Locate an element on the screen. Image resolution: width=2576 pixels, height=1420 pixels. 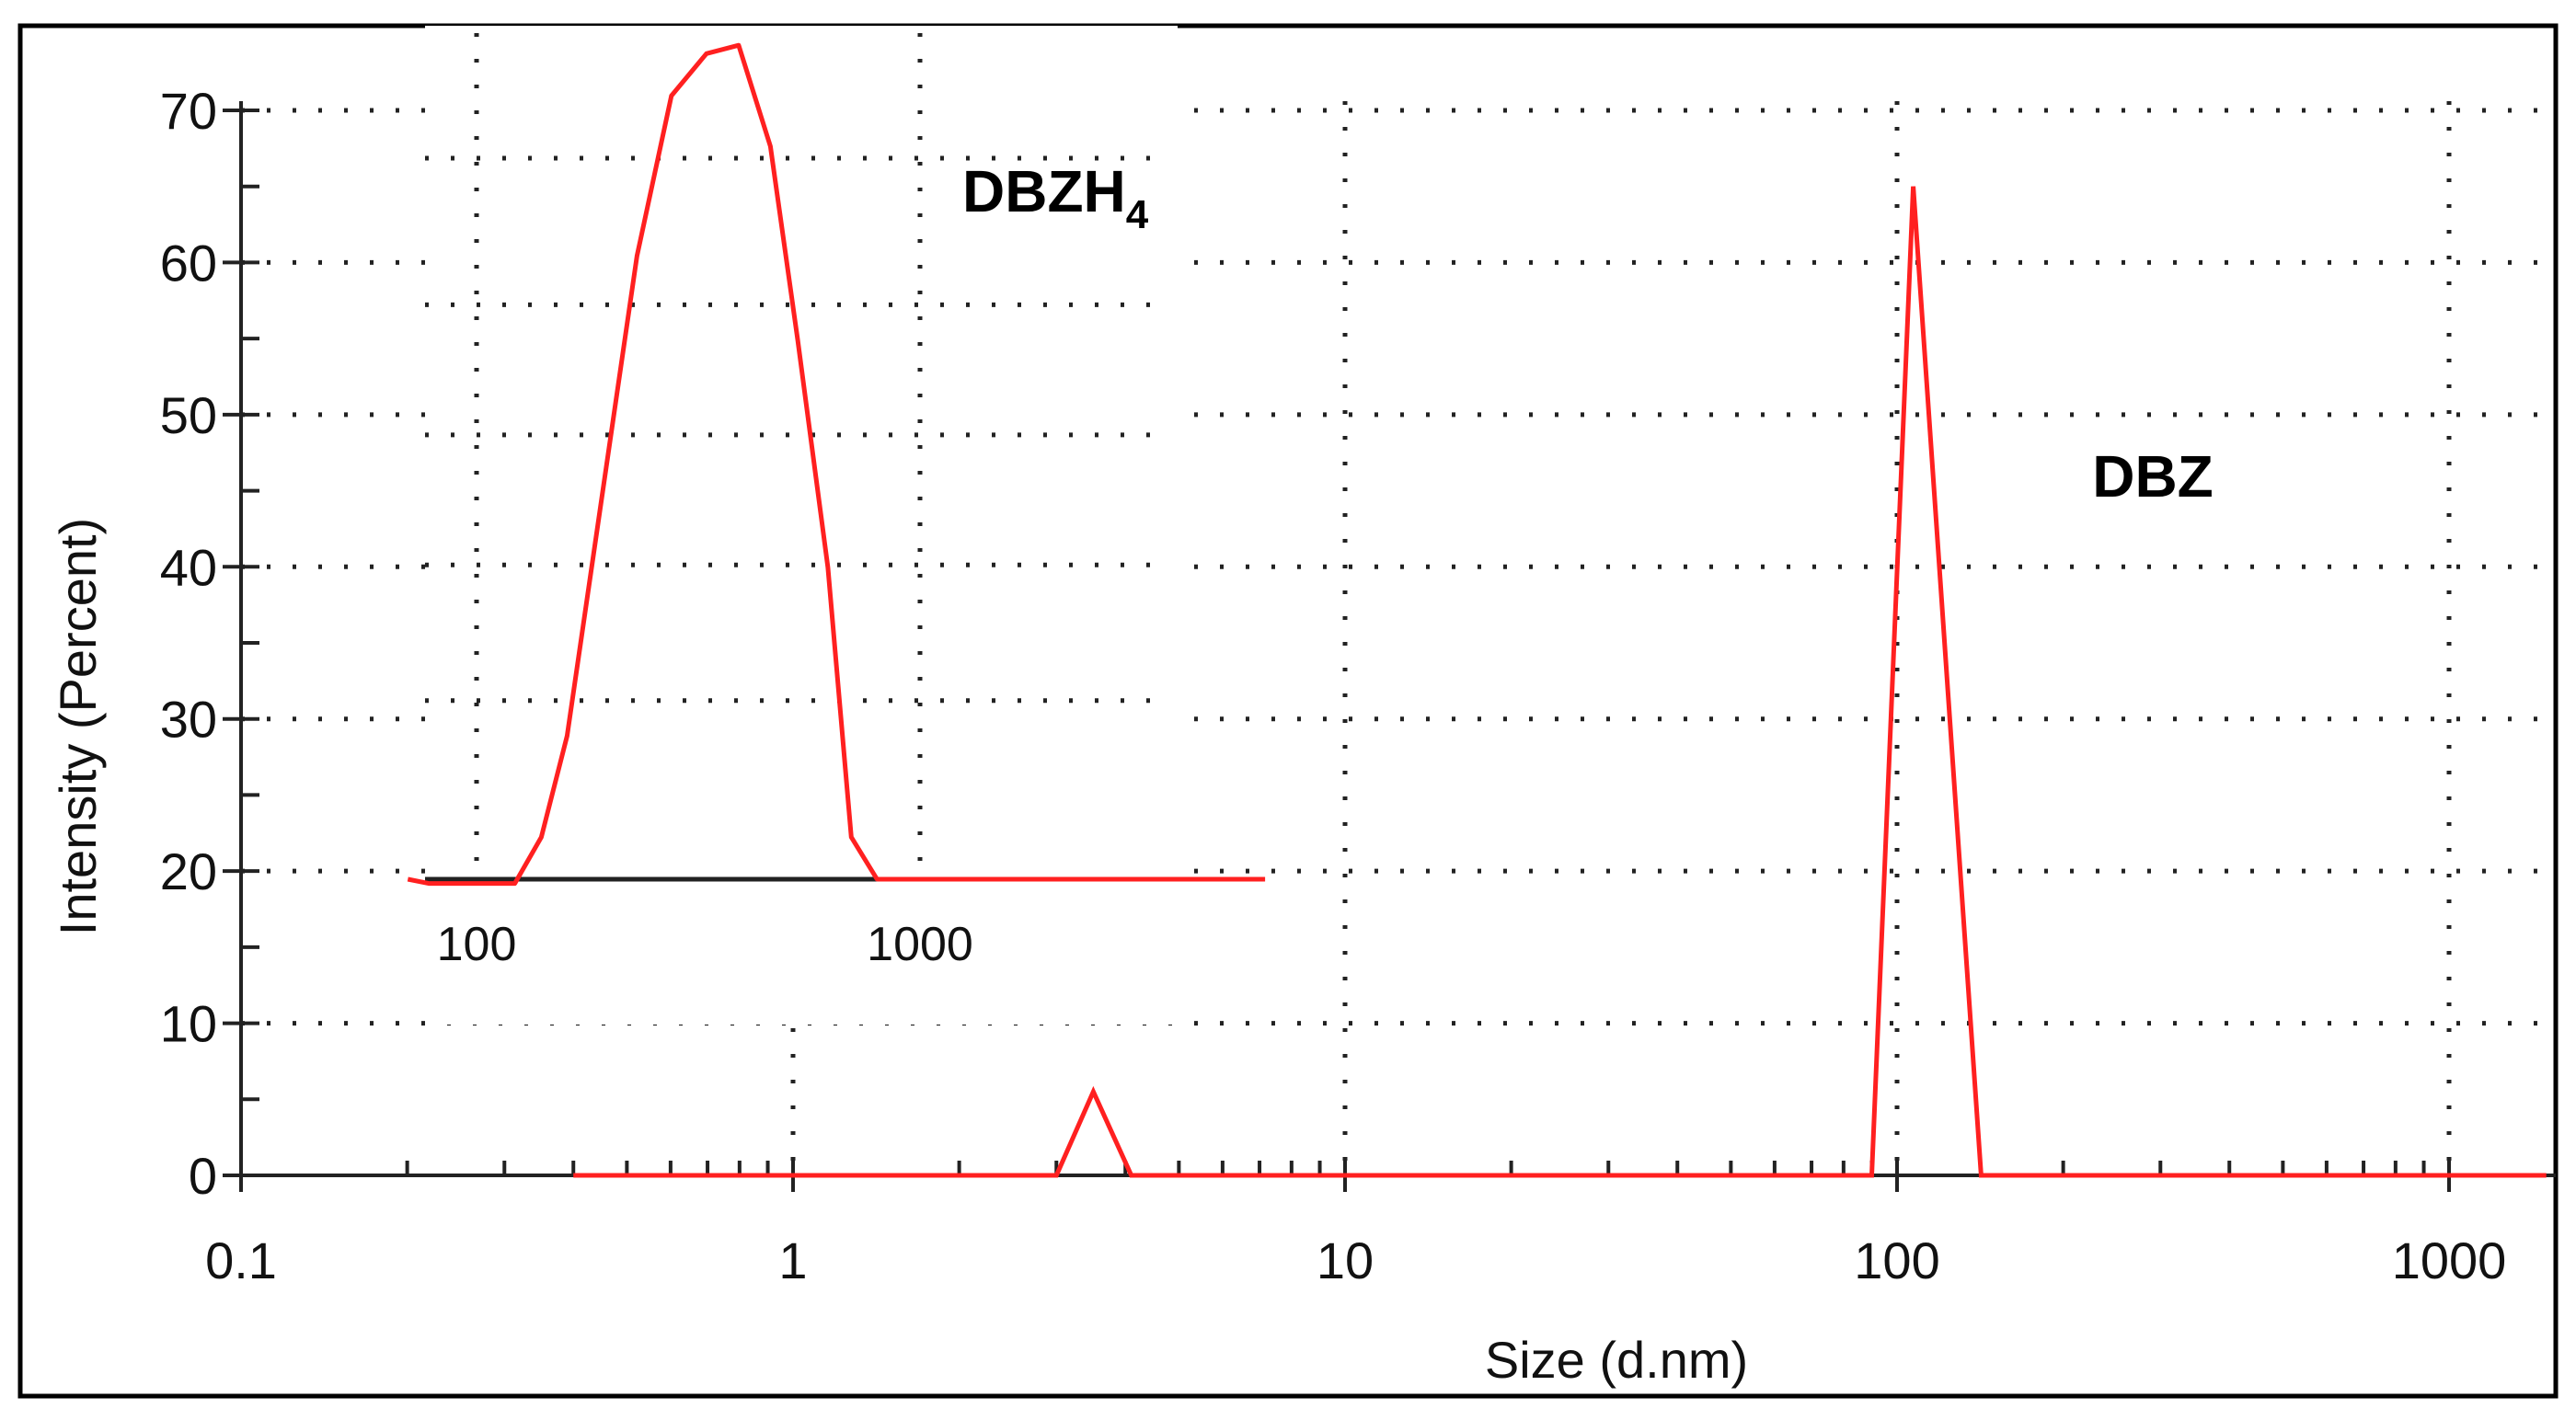
annotation-dbzh4: DBZH4 is located at coordinates (1055, 198).